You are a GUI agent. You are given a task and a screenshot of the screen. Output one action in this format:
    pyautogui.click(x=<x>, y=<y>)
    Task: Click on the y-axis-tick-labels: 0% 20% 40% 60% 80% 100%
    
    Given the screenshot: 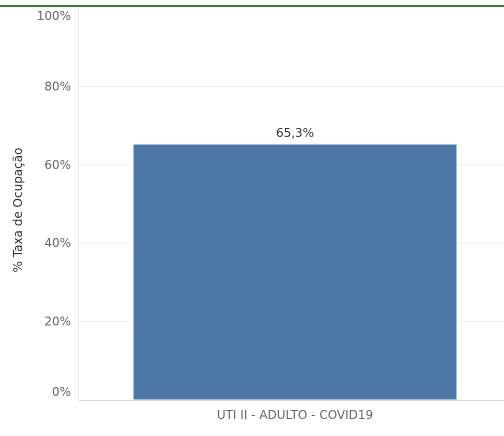 What is the action you would take?
    pyautogui.click(x=54, y=204)
    